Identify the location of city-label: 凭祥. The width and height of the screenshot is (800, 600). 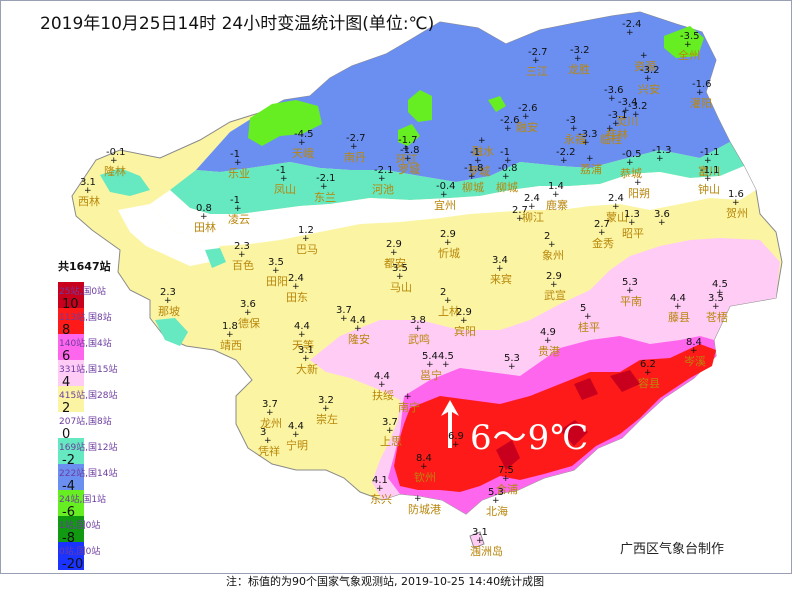
(269, 451).